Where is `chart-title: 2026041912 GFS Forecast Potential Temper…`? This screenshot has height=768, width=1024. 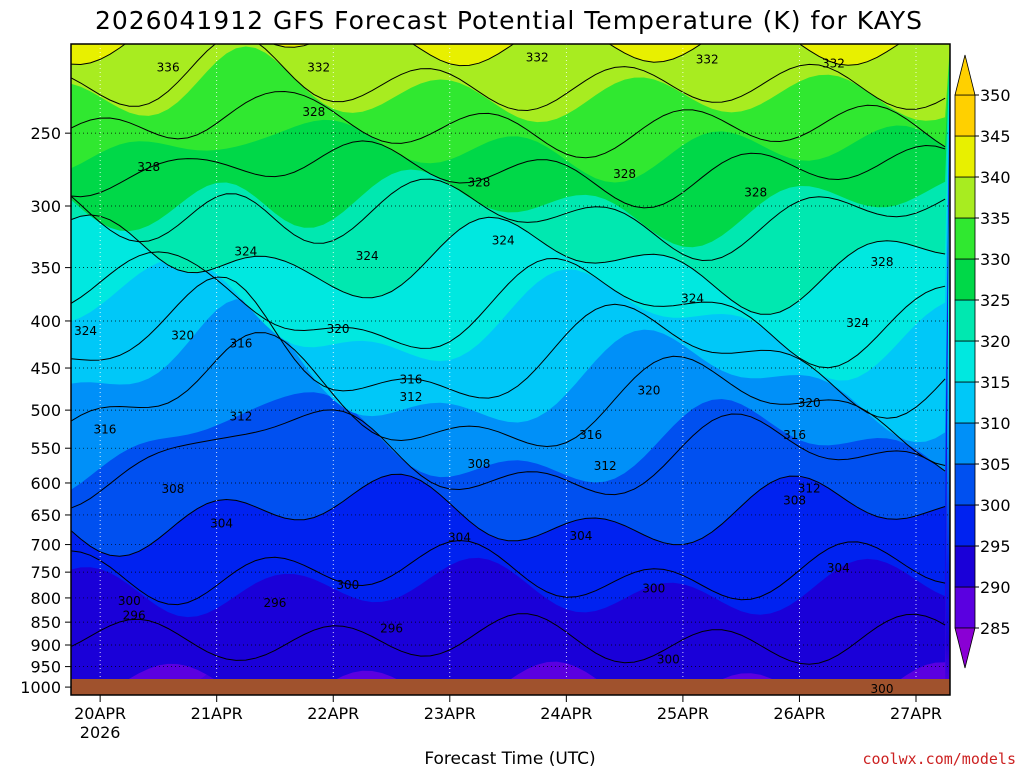
chart-title: 2026041912 GFS Forecast Potential Temper… is located at coordinates (509, 20).